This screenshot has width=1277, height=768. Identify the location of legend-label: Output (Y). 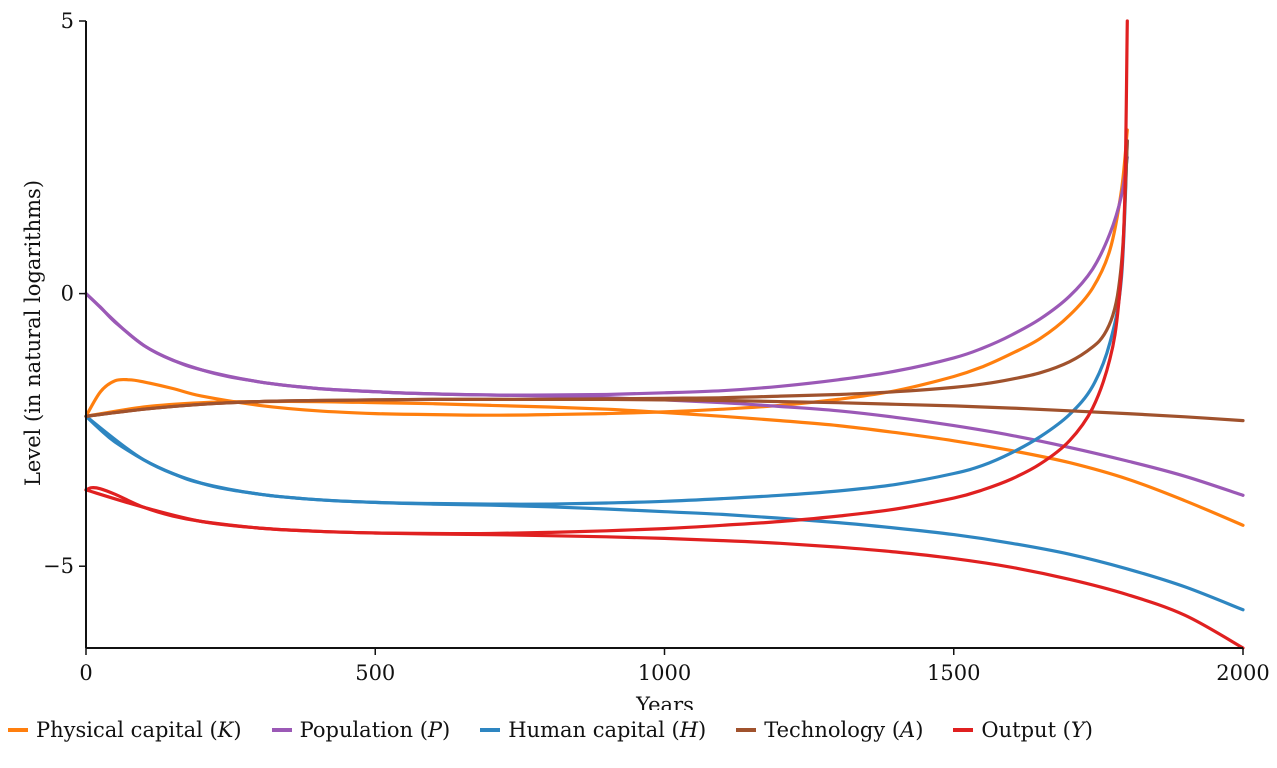
(1037, 730).